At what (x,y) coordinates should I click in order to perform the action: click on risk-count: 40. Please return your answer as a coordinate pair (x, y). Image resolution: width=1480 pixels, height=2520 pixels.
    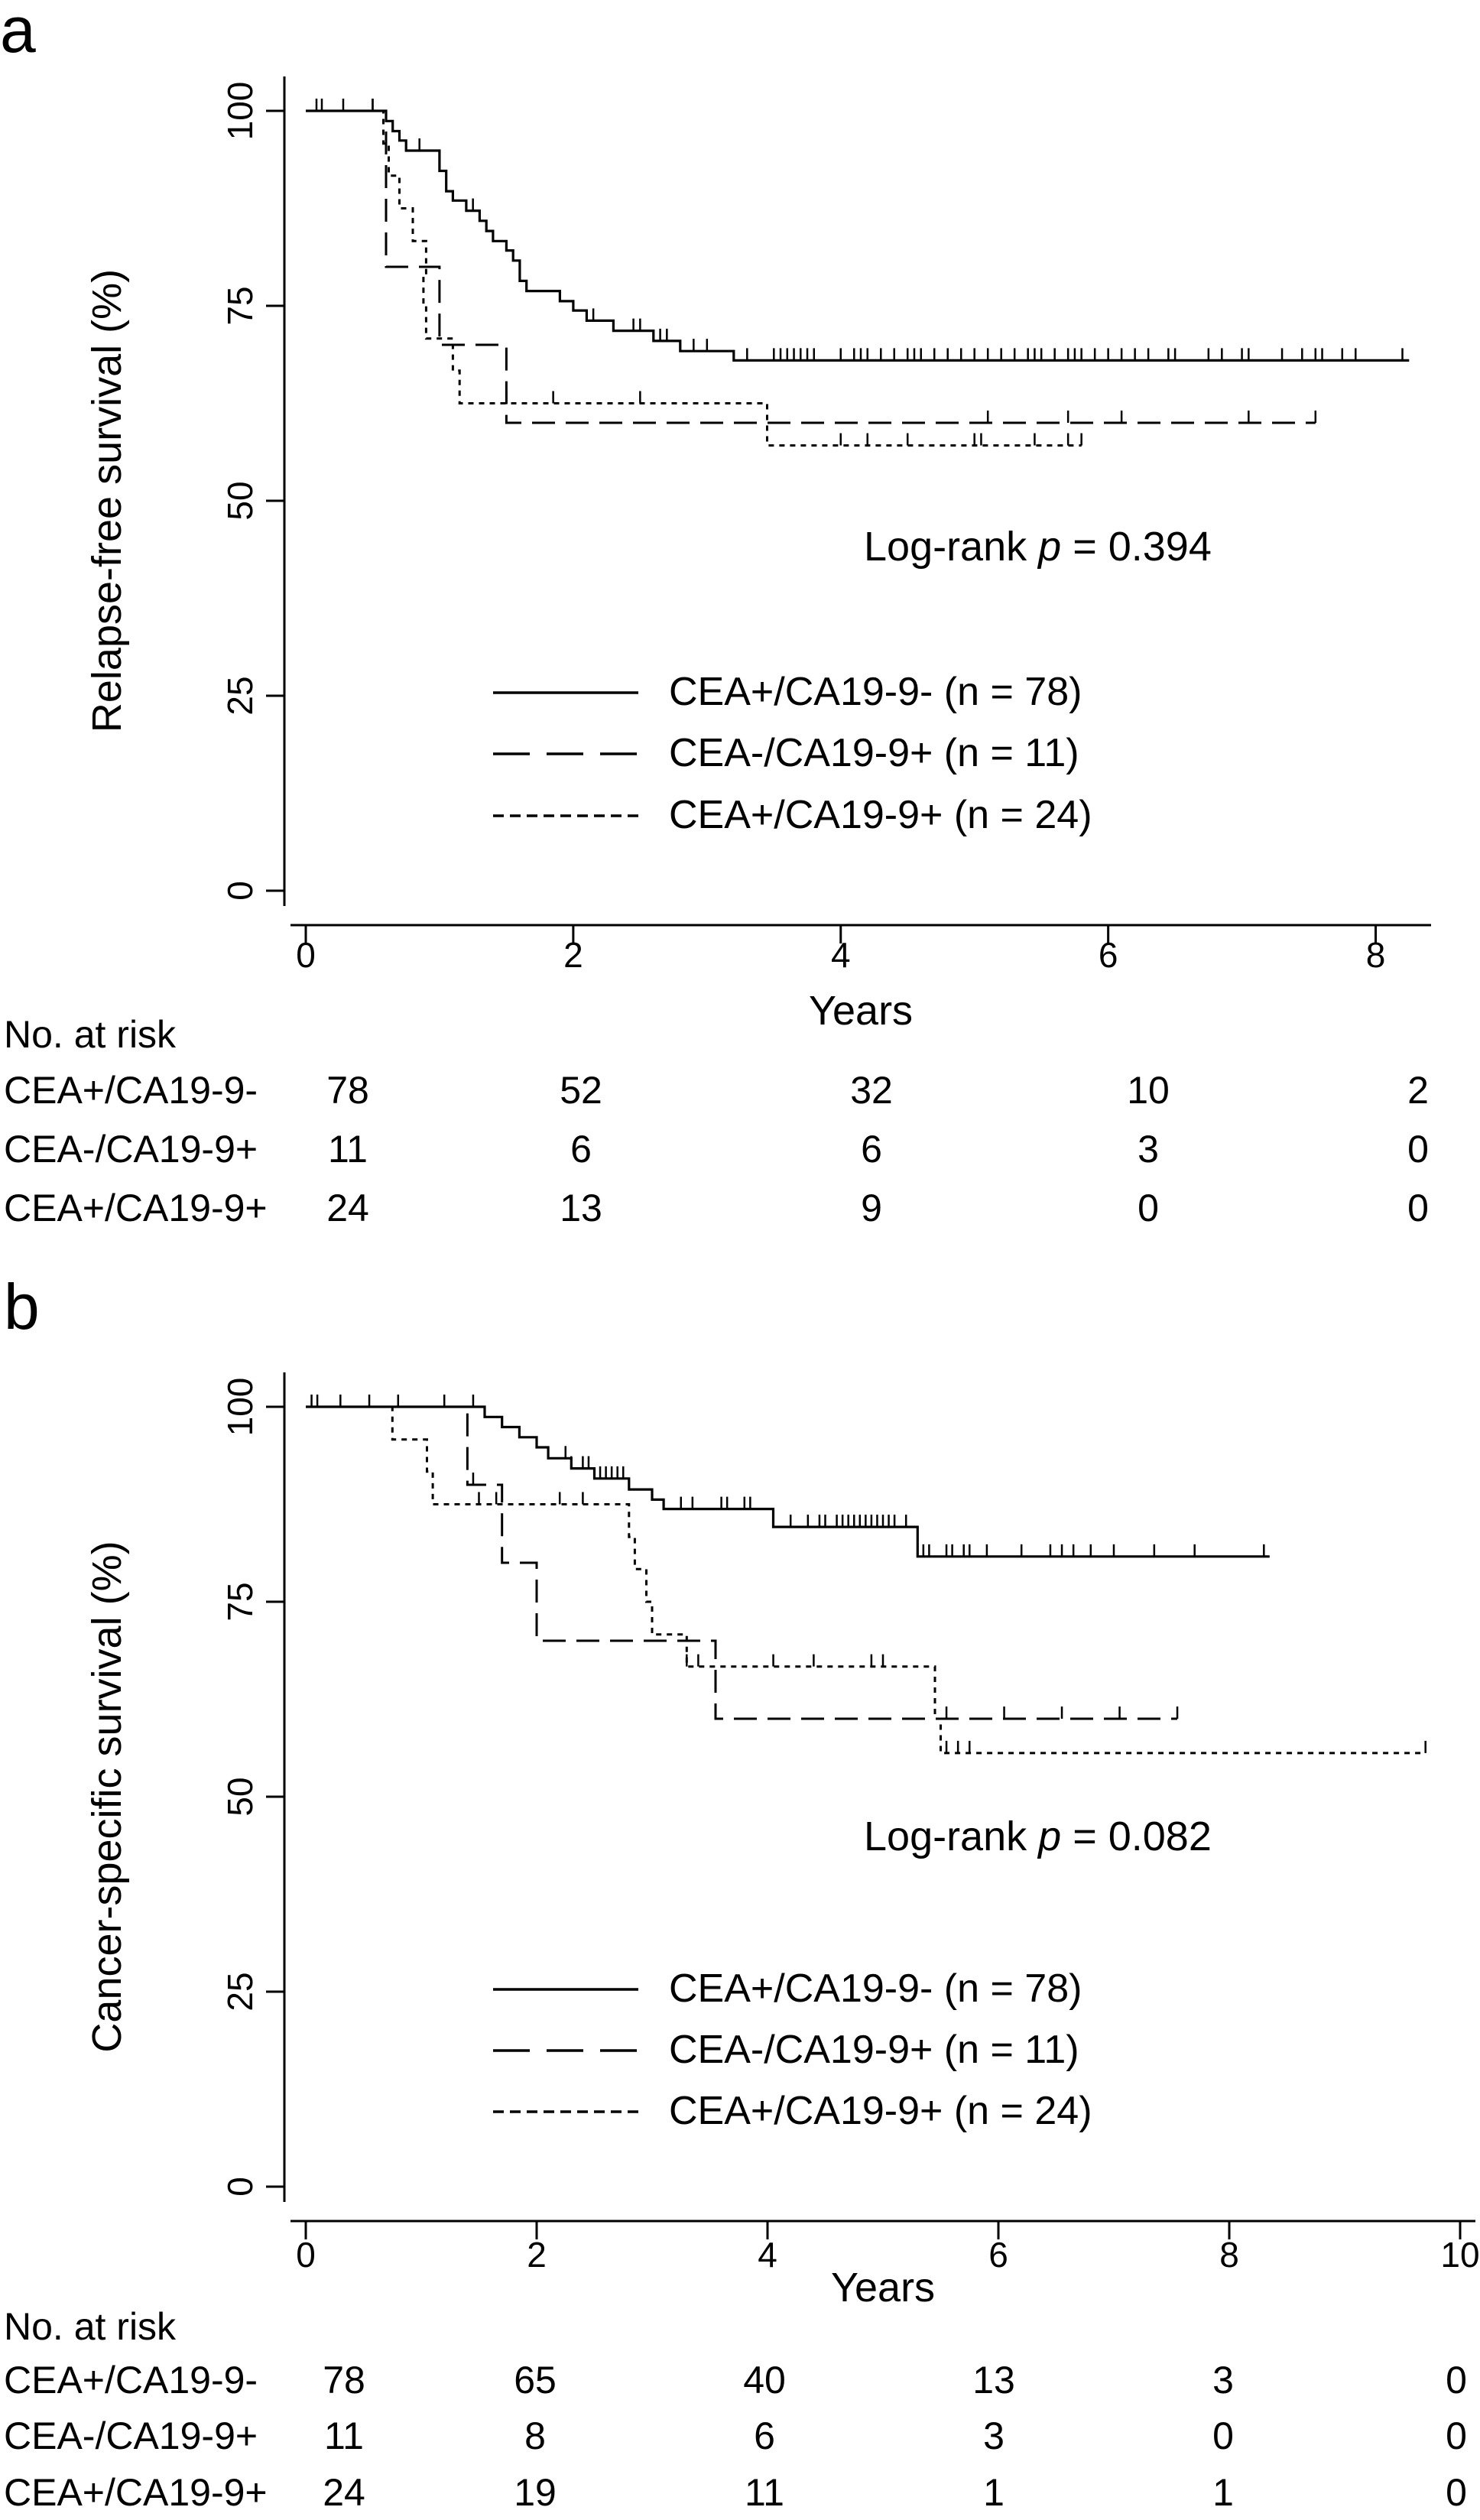
    Looking at the image, I should click on (764, 2380).